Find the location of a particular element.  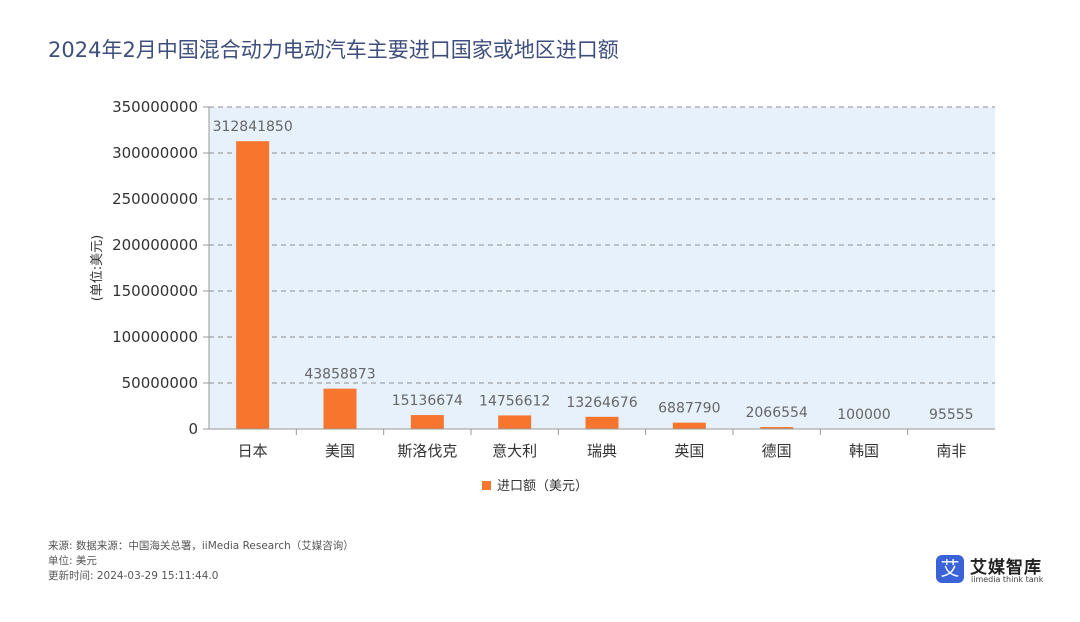

x-tick-label: 韩国 is located at coordinates (864, 451).